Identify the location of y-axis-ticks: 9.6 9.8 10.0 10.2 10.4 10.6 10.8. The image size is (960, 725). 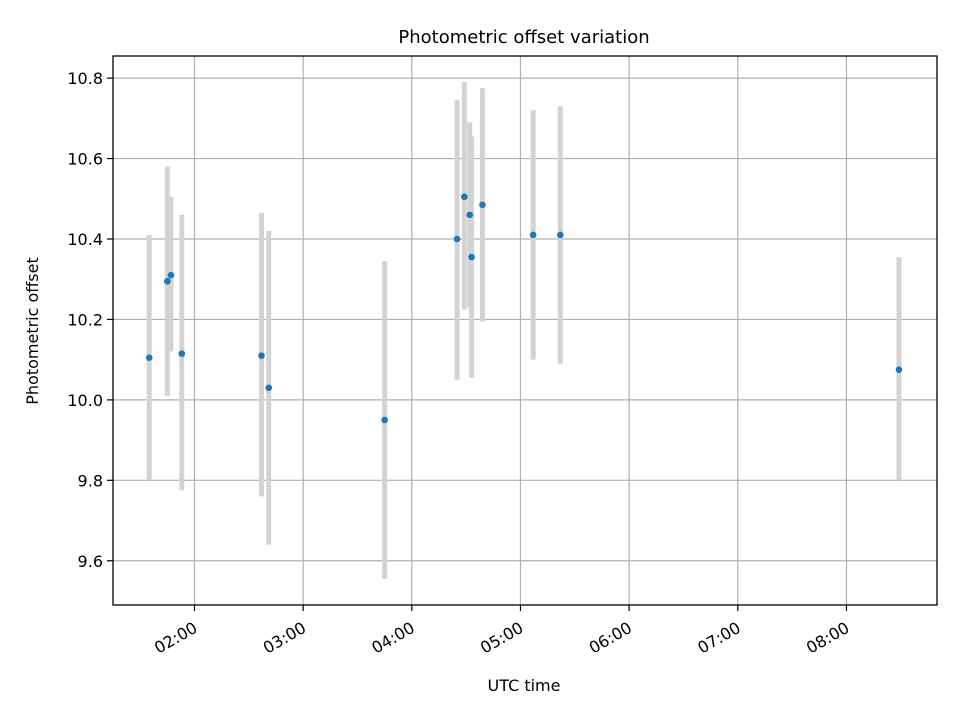
(90, 320).